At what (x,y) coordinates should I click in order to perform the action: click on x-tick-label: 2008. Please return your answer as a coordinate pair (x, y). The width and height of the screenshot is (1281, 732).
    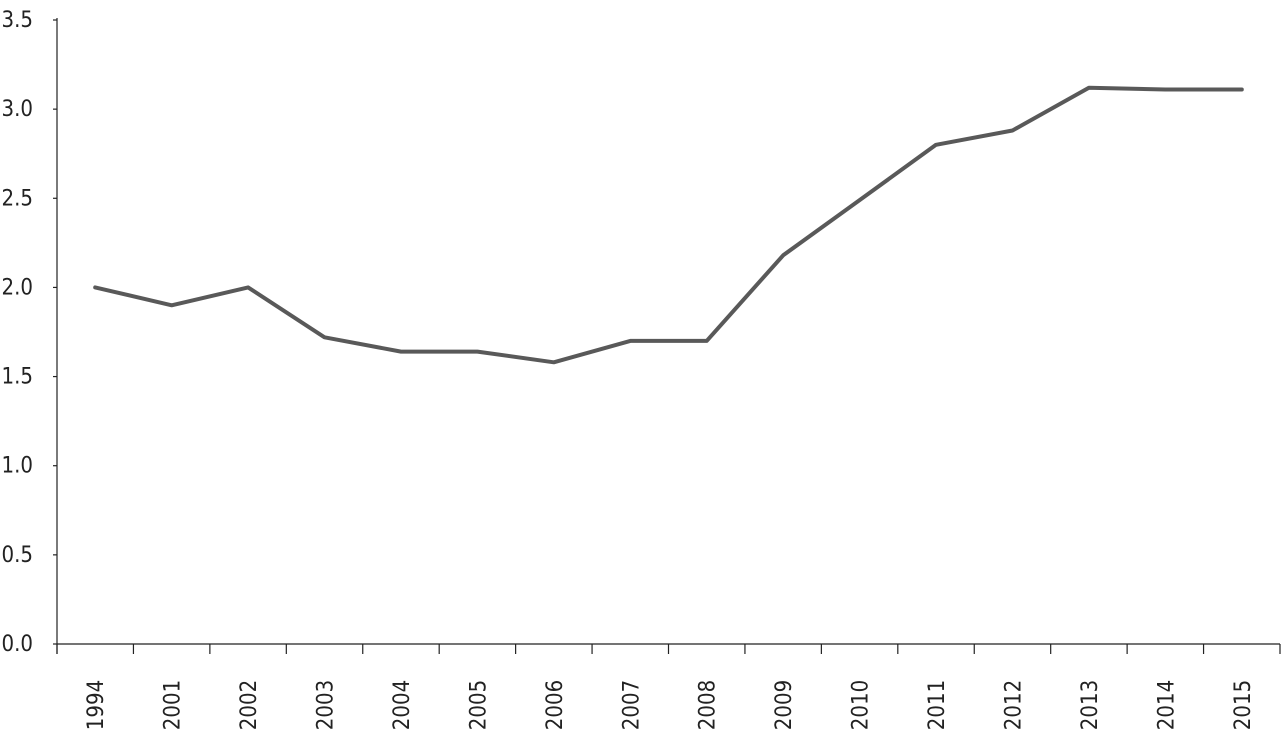
    Looking at the image, I should click on (708, 705).